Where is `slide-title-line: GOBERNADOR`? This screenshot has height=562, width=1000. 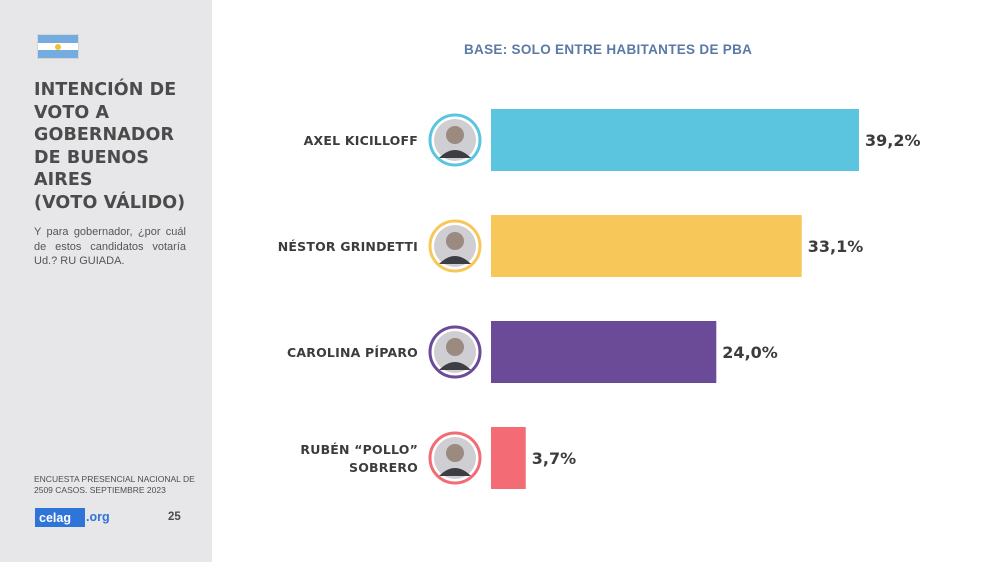 slide-title-line: GOBERNADOR is located at coordinates (104, 135).